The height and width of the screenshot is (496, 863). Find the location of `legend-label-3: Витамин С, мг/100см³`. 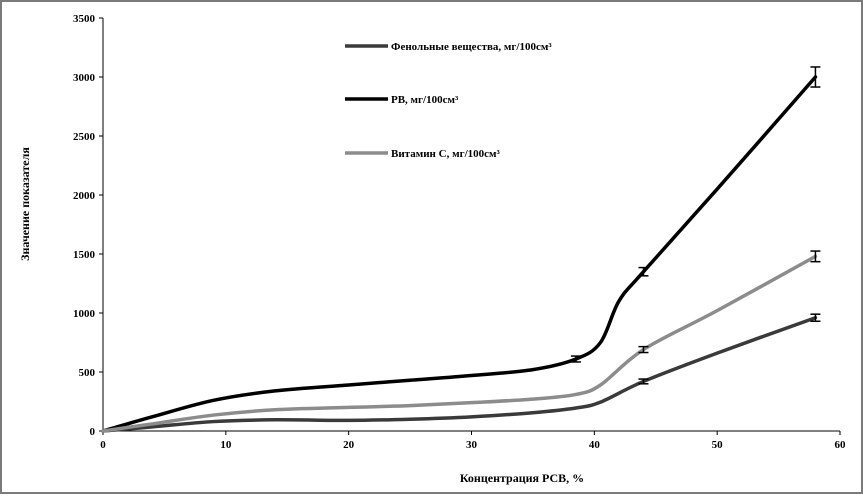

legend-label-3: Витамин С, мг/100см³ is located at coordinates (445, 154).